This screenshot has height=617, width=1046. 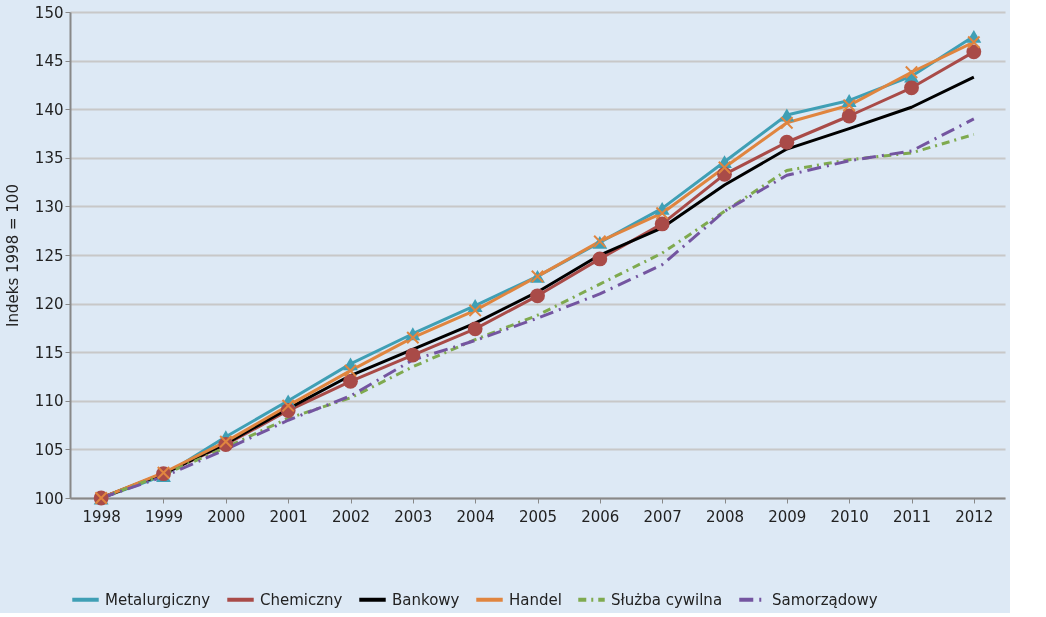 What do you see at coordinates (301, 599) in the screenshot?
I see `legend-label: Chemiczny` at bounding box center [301, 599].